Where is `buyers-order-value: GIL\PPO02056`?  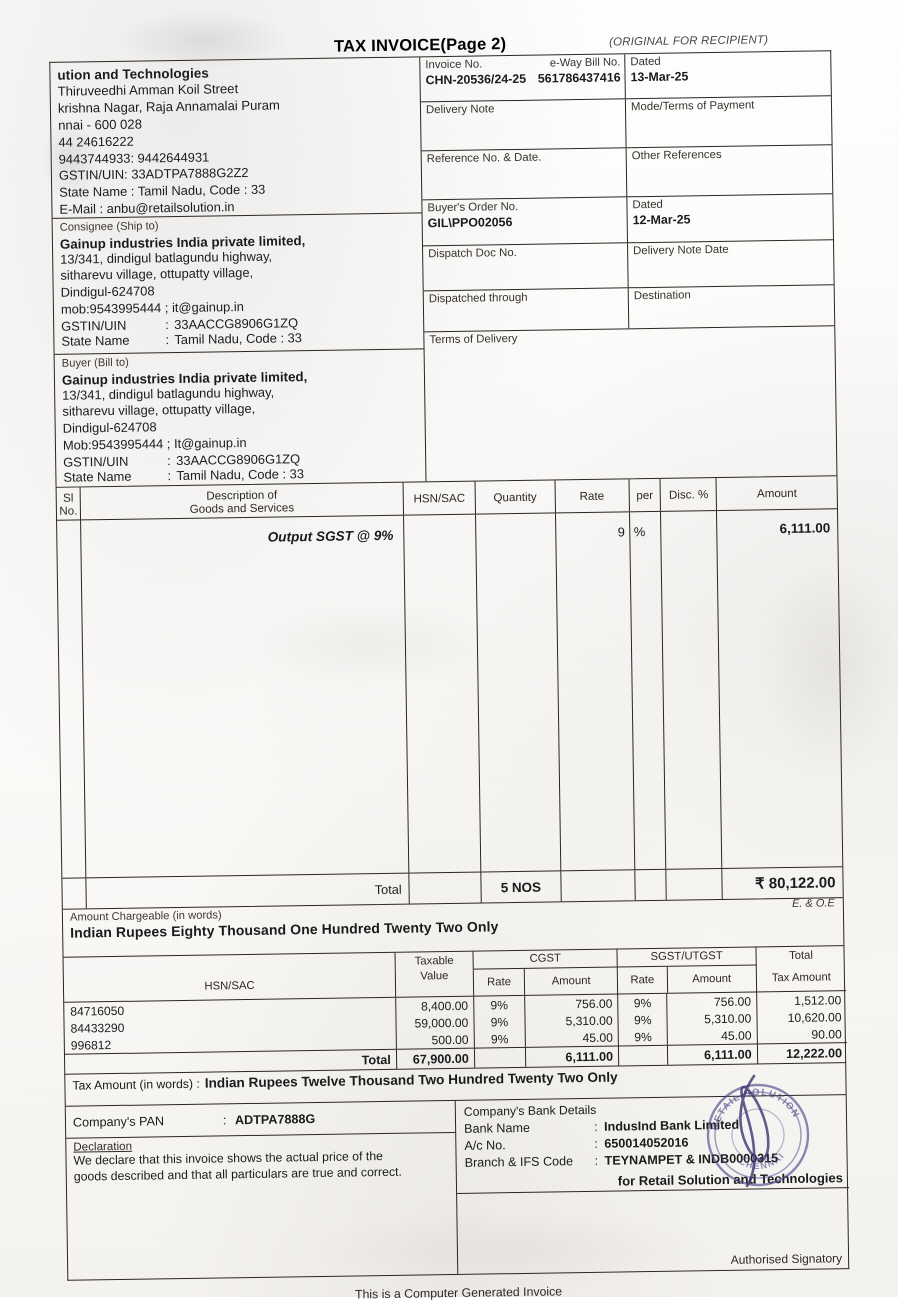 buyers-order-value: GIL\PPO02056 is located at coordinates (470, 222).